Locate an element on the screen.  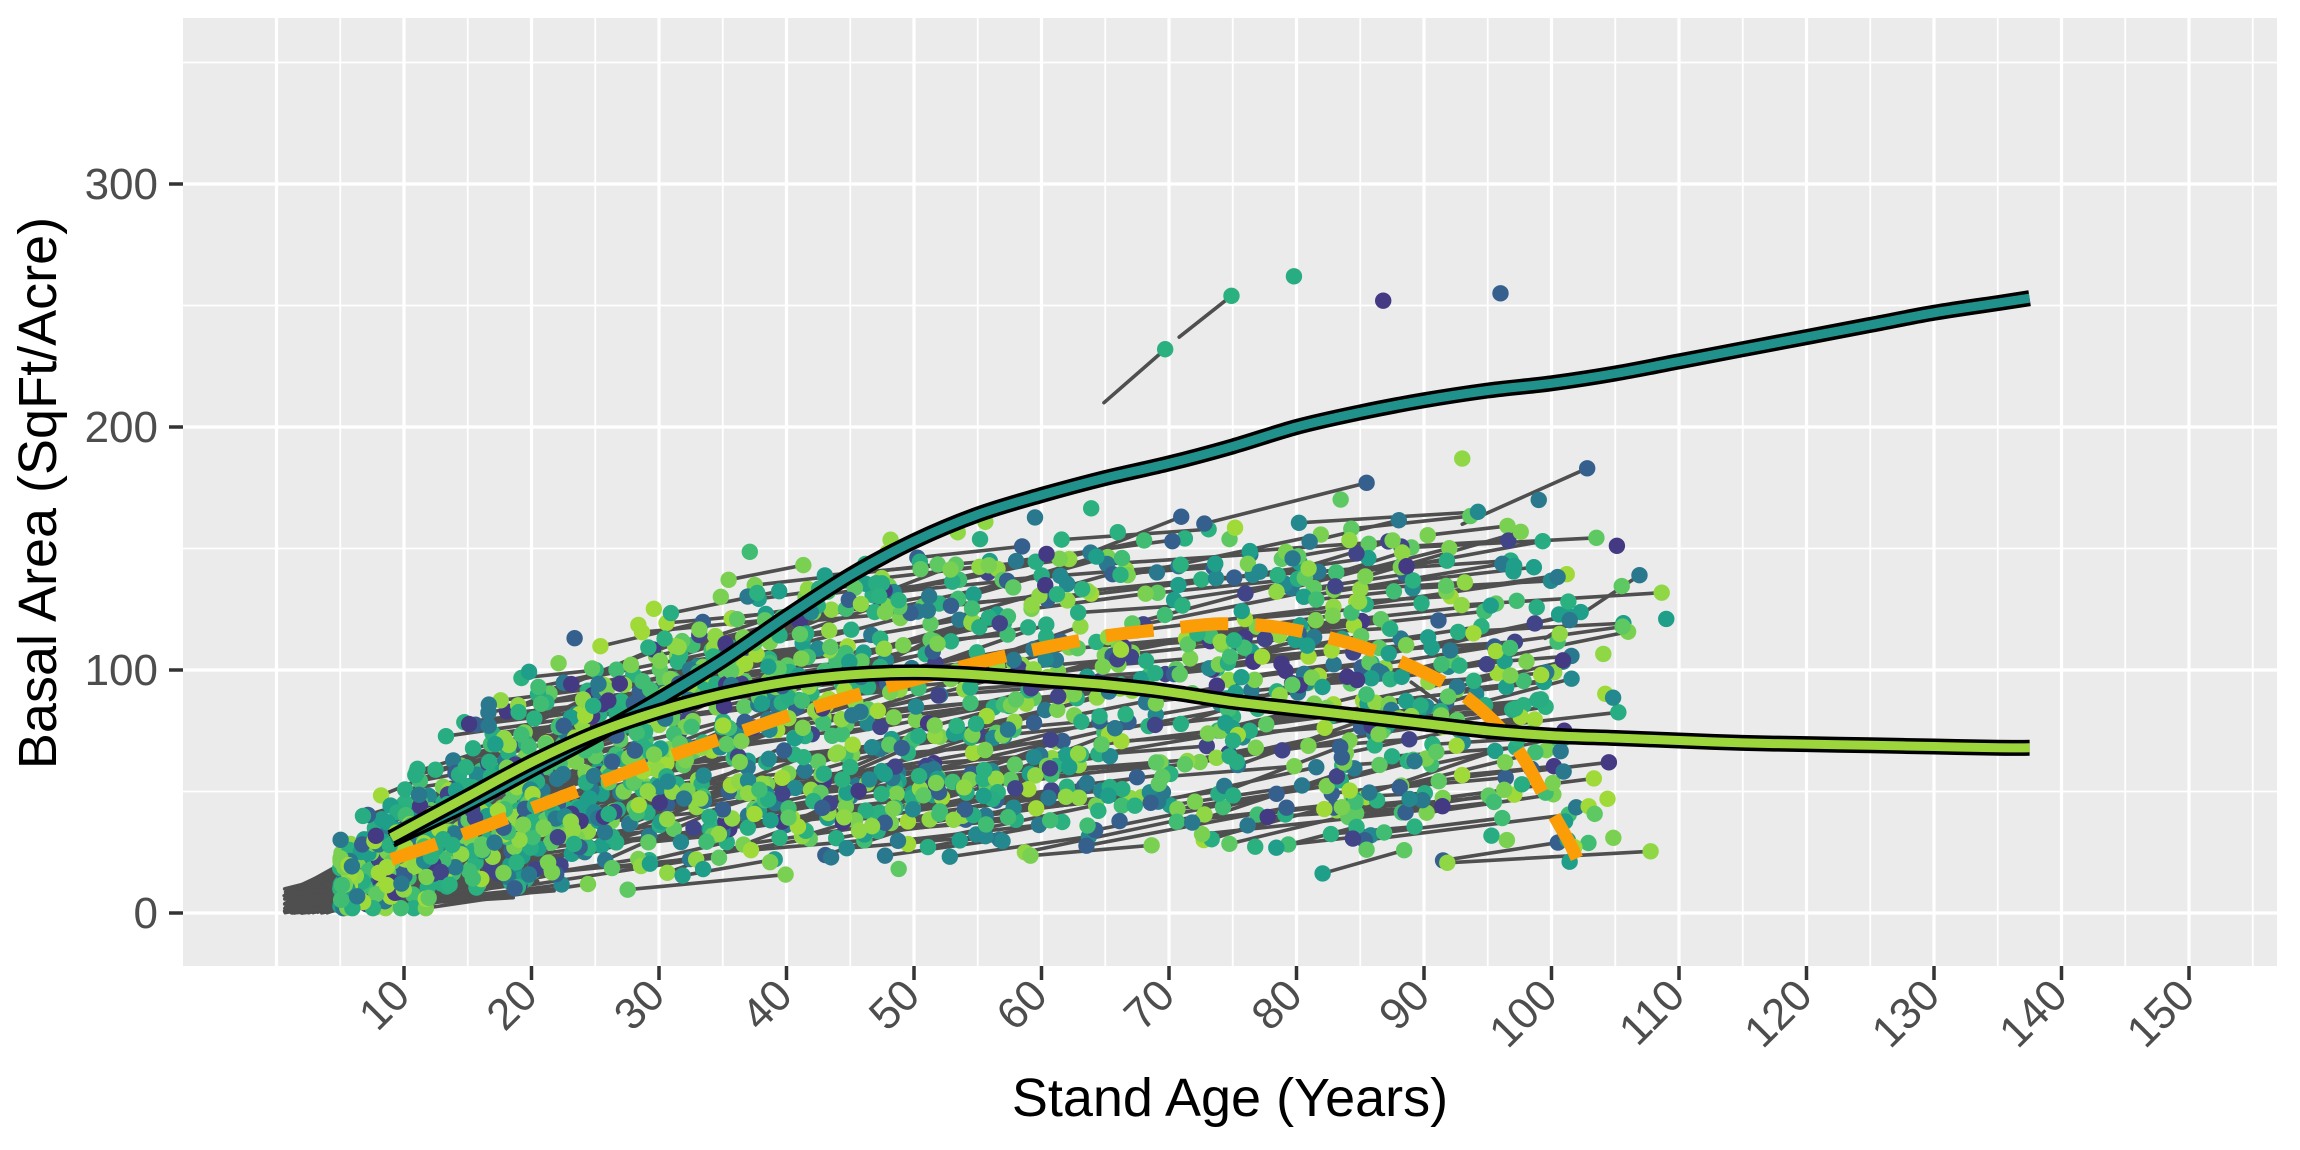
x-tick-label: 110 is located at coordinates (1652, 1012).